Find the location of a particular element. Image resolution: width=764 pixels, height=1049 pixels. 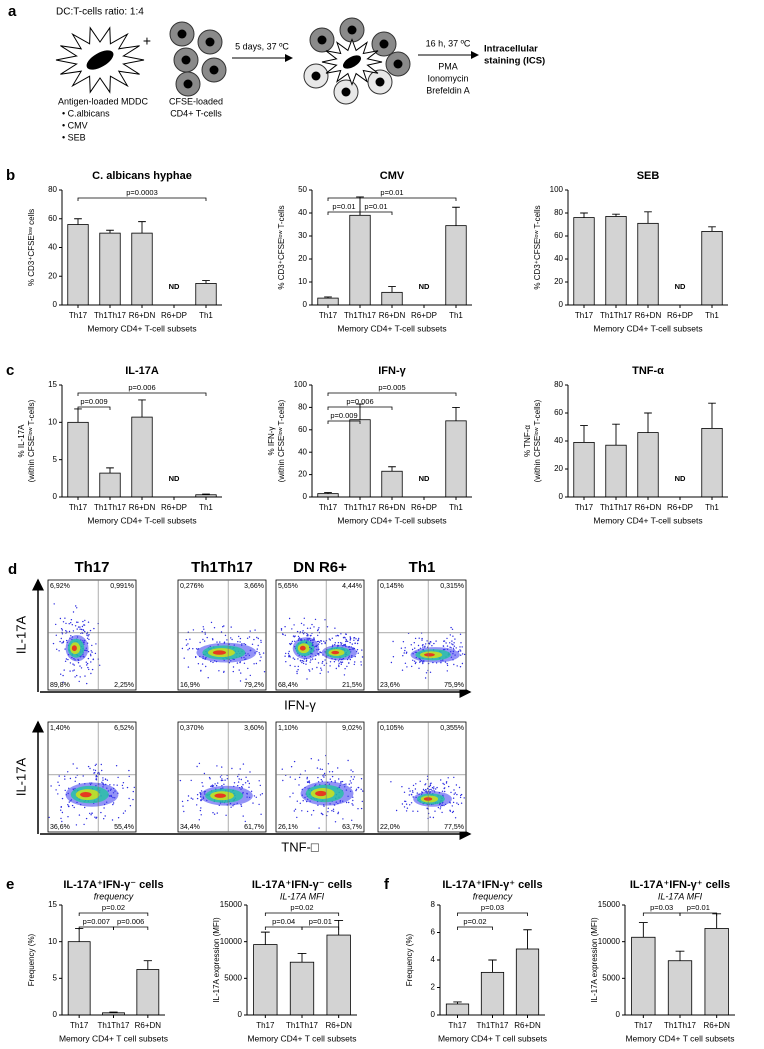

dc-nucleus is located at coordinates (100, 60).